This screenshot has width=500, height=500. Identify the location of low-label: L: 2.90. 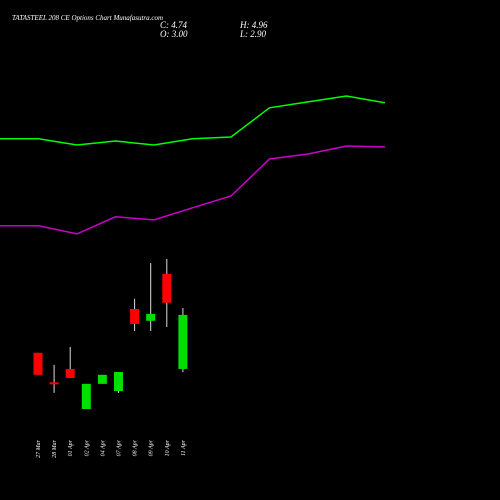
(253, 34).